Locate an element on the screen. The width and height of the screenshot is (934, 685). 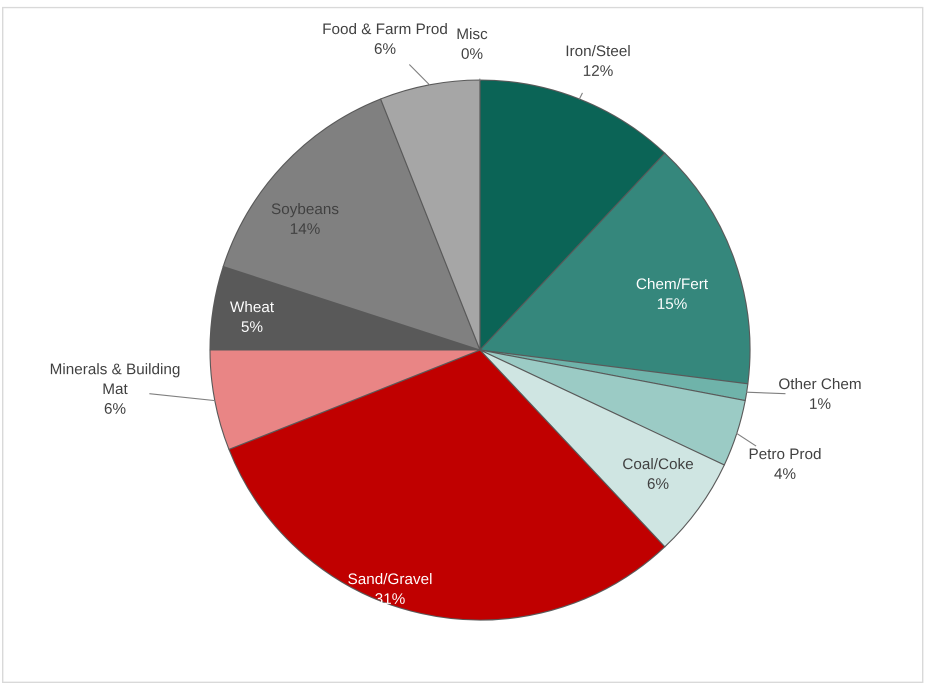
category-label: Misc is located at coordinates (473, 34).